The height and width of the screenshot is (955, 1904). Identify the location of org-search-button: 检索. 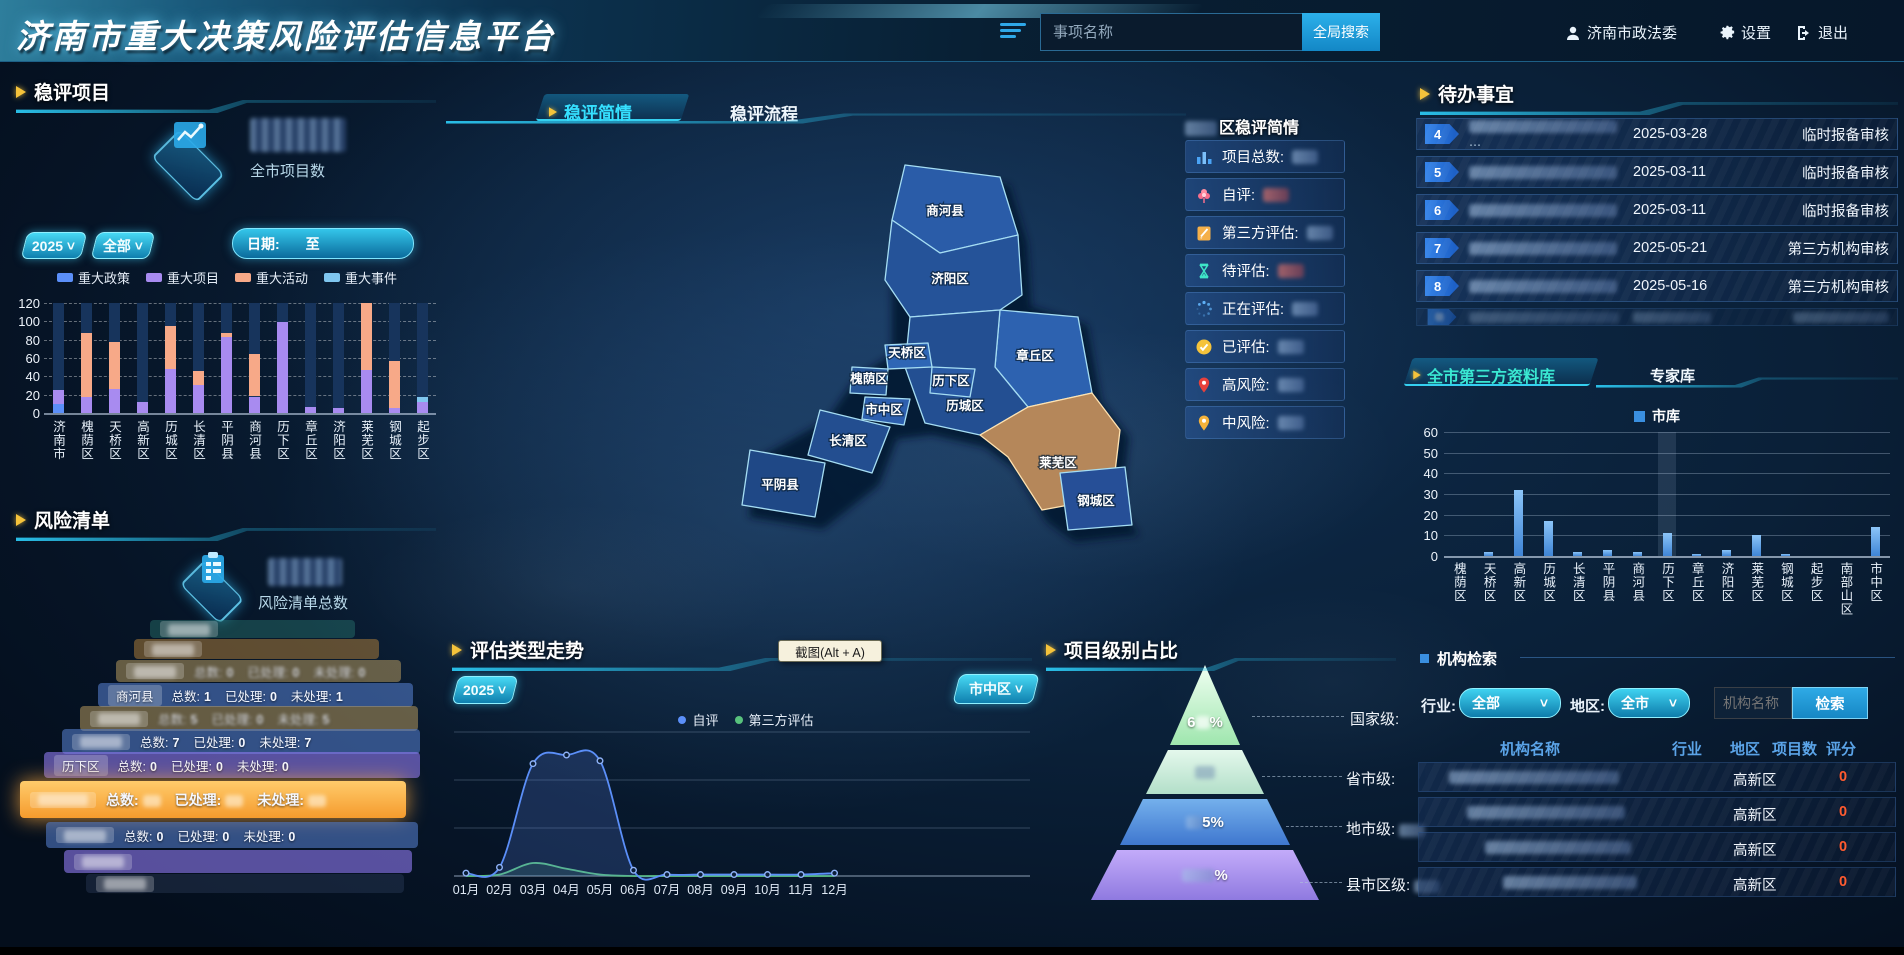
(1830, 703).